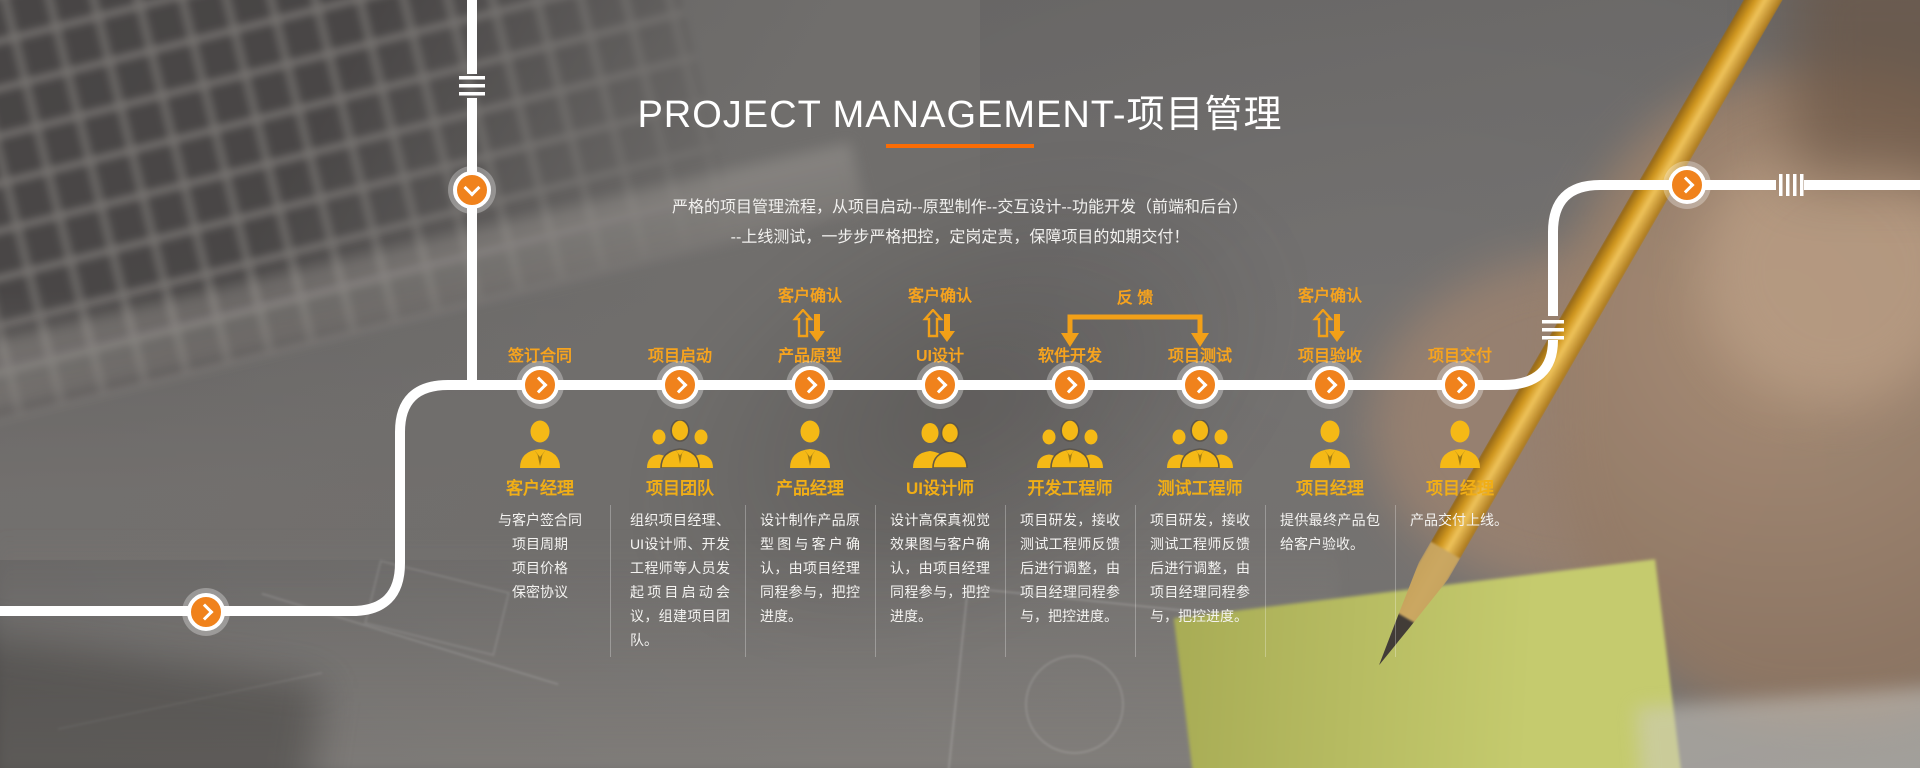 This screenshot has width=1920, height=768. Describe the element at coordinates (940, 568) in the screenshot. I see `stage-description: 设计高保真视觉效果图与客户确认，由项目经理同程参与，把控进度。` at that location.